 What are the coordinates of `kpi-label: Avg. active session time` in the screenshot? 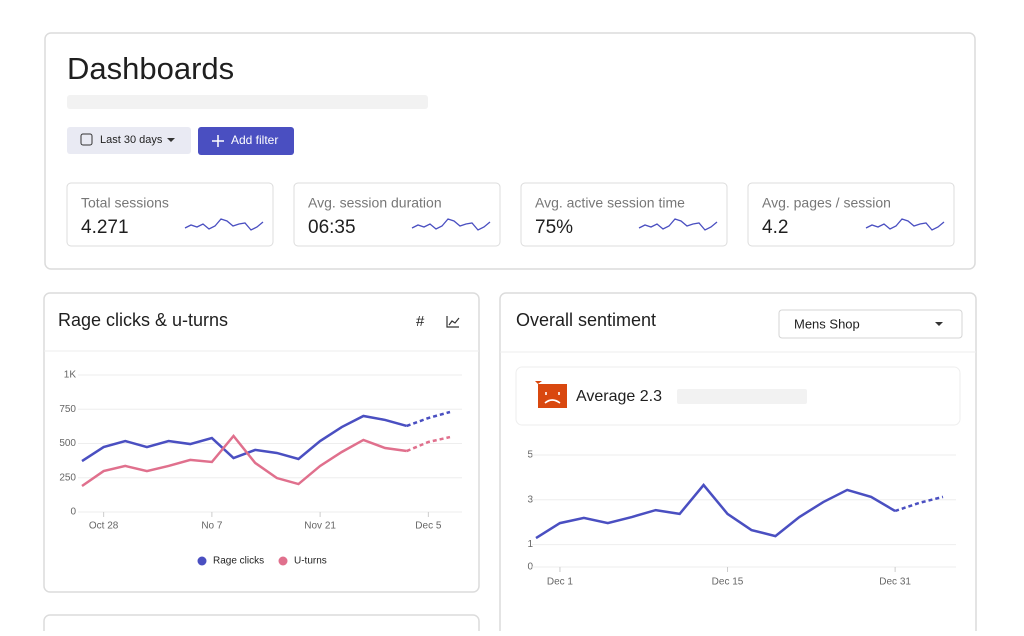 It's located at (610, 203).